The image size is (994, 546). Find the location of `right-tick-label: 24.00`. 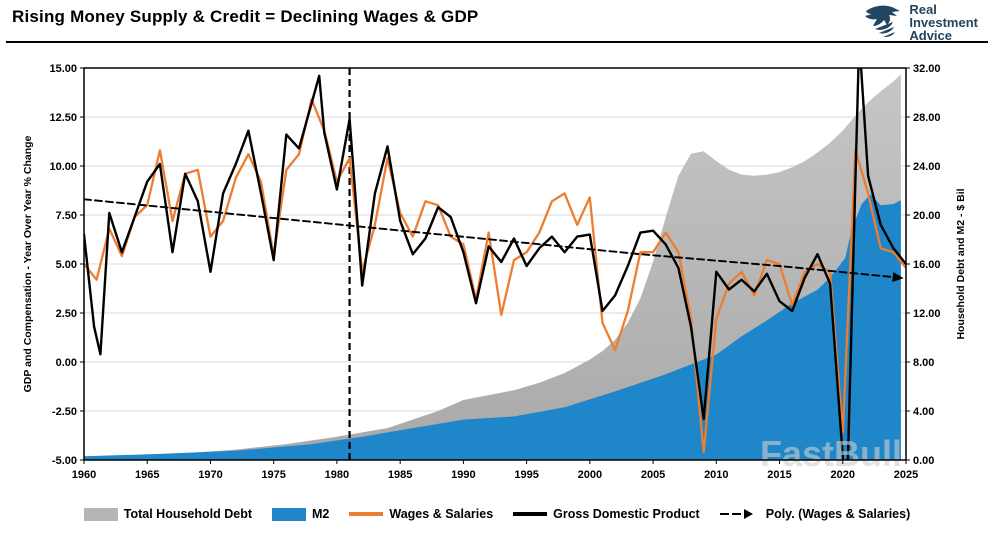

right-tick-label: 24.00 is located at coordinates (927, 167).